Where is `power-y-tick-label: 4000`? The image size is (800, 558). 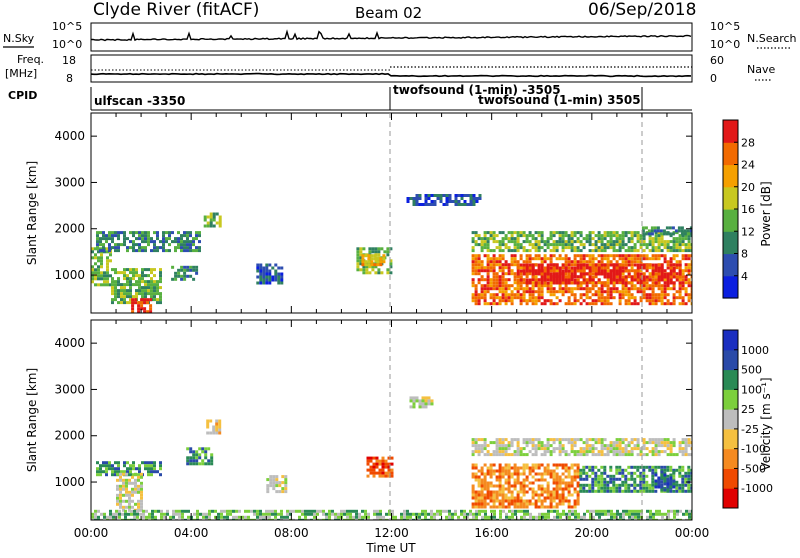 power-y-tick-label: 4000 is located at coordinates (69, 136).